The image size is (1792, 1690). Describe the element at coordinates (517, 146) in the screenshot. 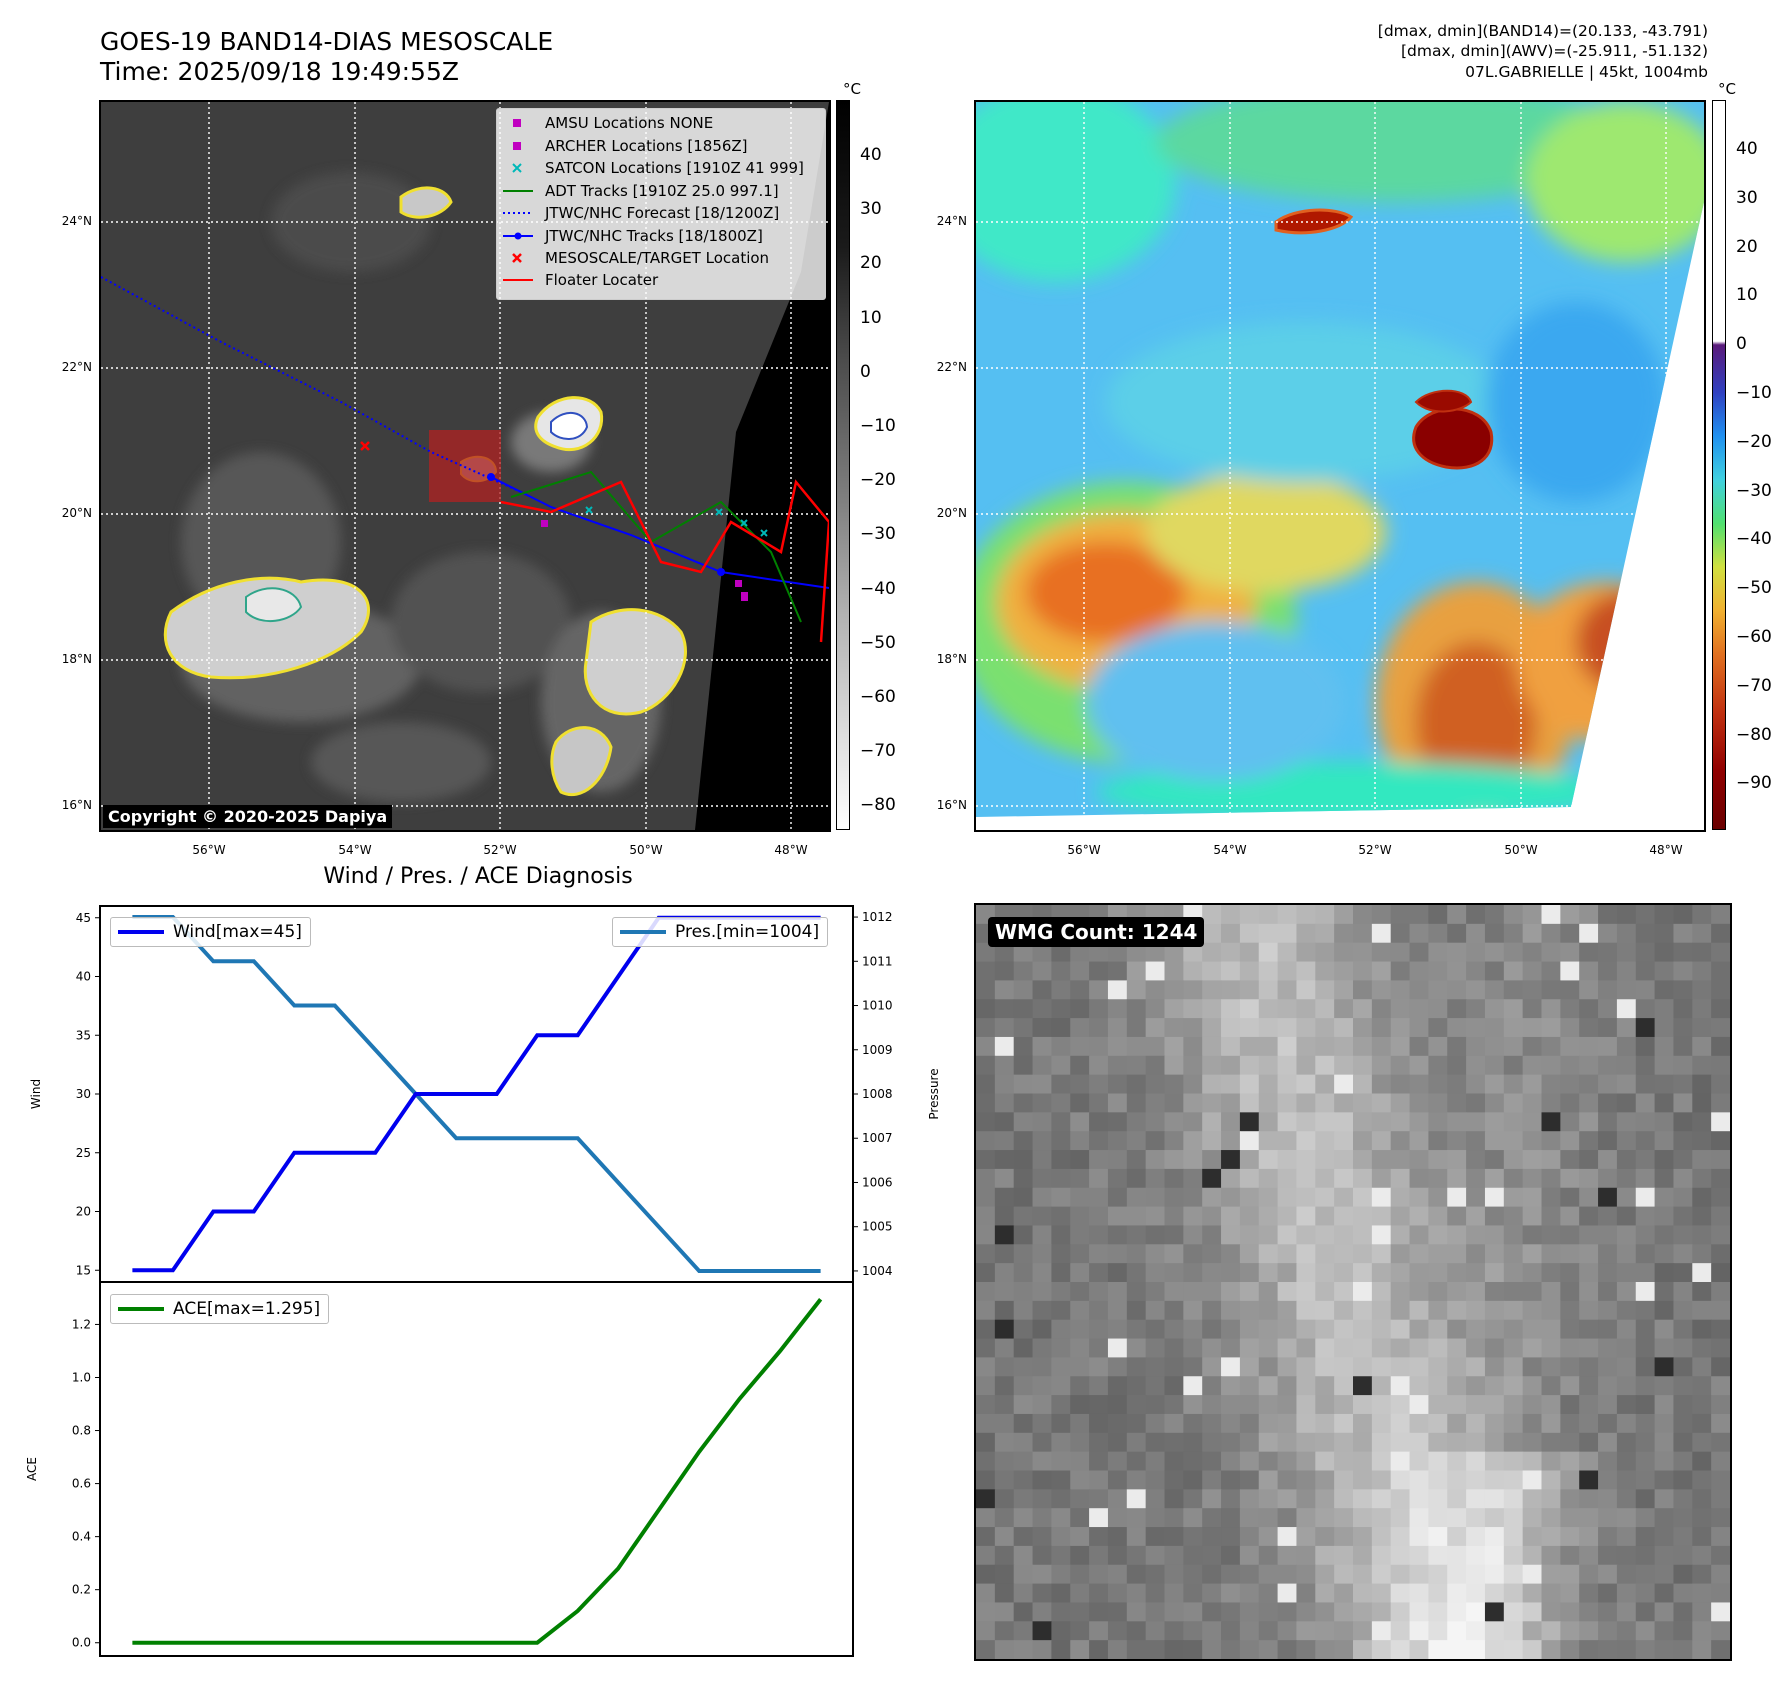

I see `archer-legend-marker` at that location.